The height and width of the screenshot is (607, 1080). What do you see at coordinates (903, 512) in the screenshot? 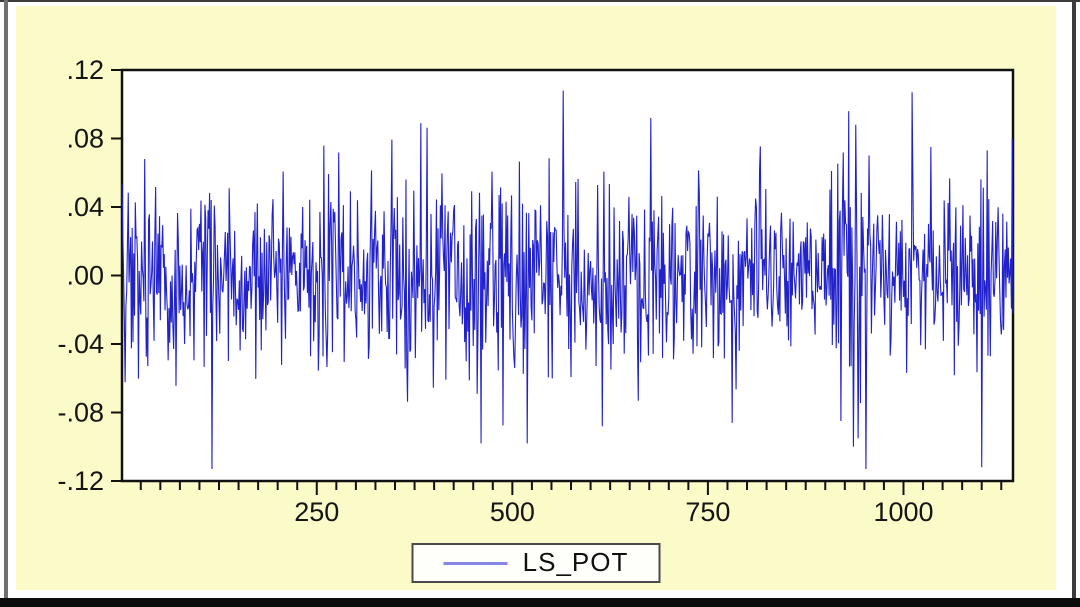
I see `x-tick-label: 1000` at bounding box center [903, 512].